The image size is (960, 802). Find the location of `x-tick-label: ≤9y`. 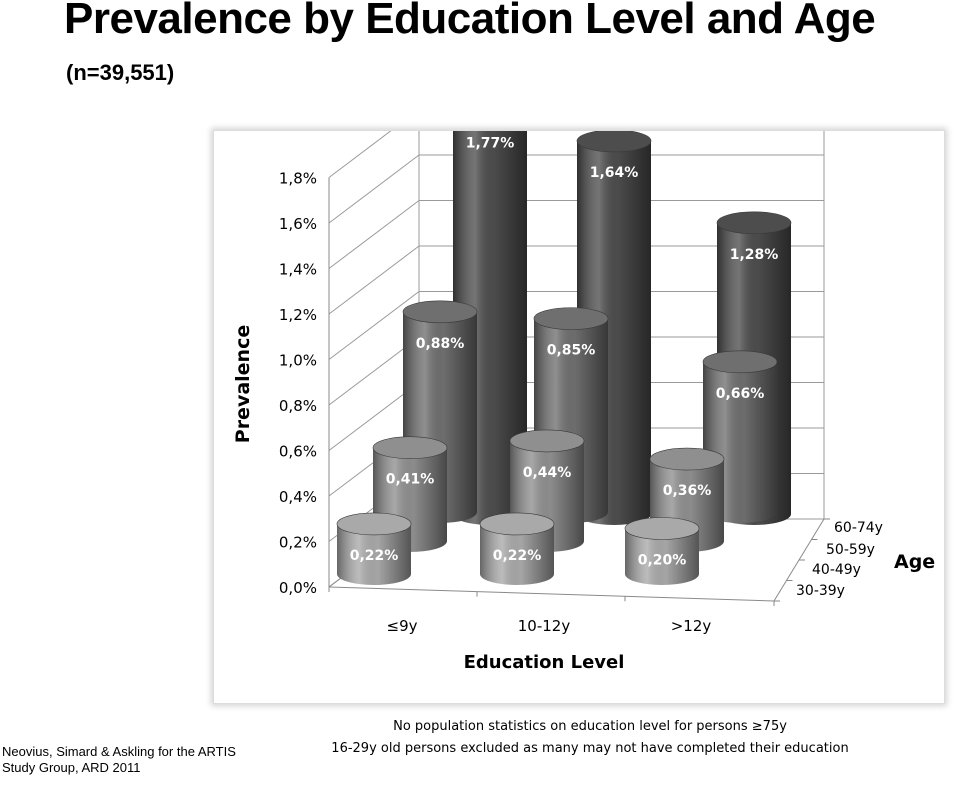

x-tick-label: ≤9y is located at coordinates (402, 626).